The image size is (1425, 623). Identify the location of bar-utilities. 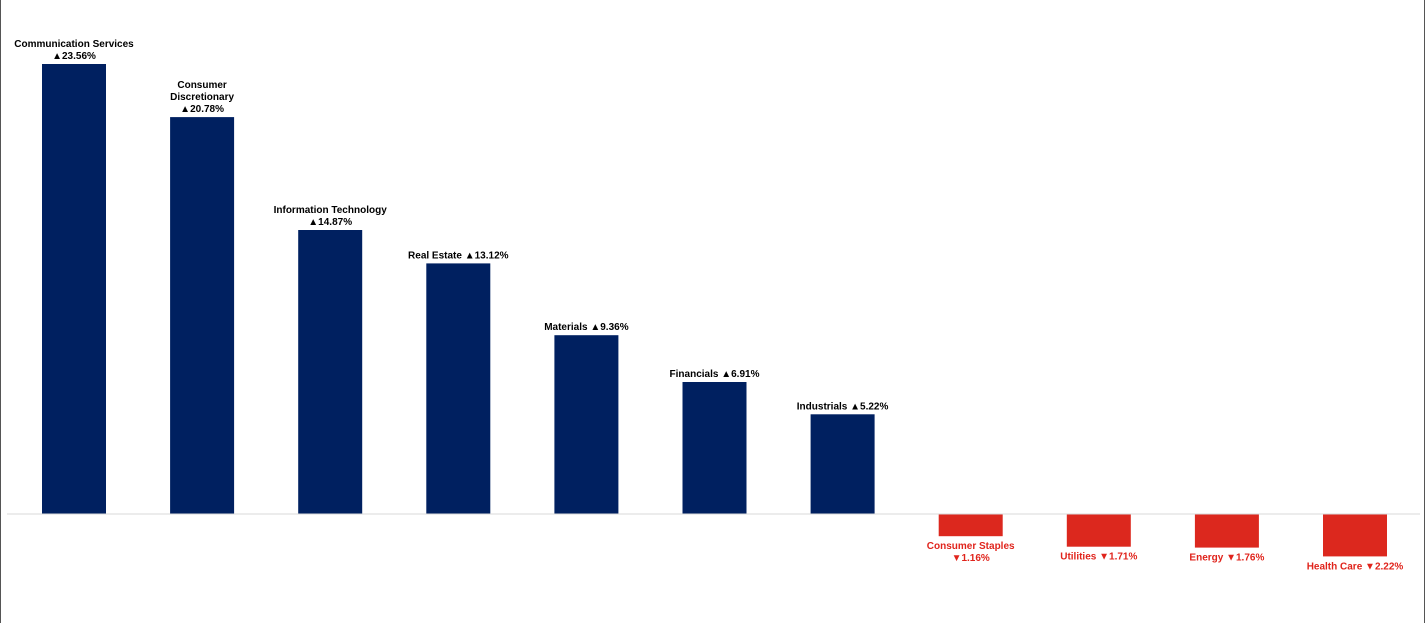
(1098, 530).